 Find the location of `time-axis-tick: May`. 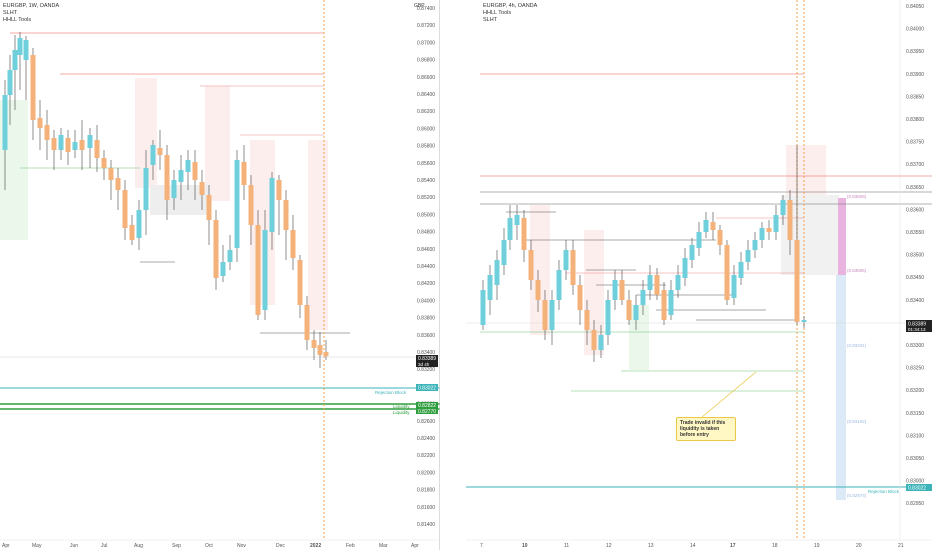

time-axis-tick: May is located at coordinates (37, 546).